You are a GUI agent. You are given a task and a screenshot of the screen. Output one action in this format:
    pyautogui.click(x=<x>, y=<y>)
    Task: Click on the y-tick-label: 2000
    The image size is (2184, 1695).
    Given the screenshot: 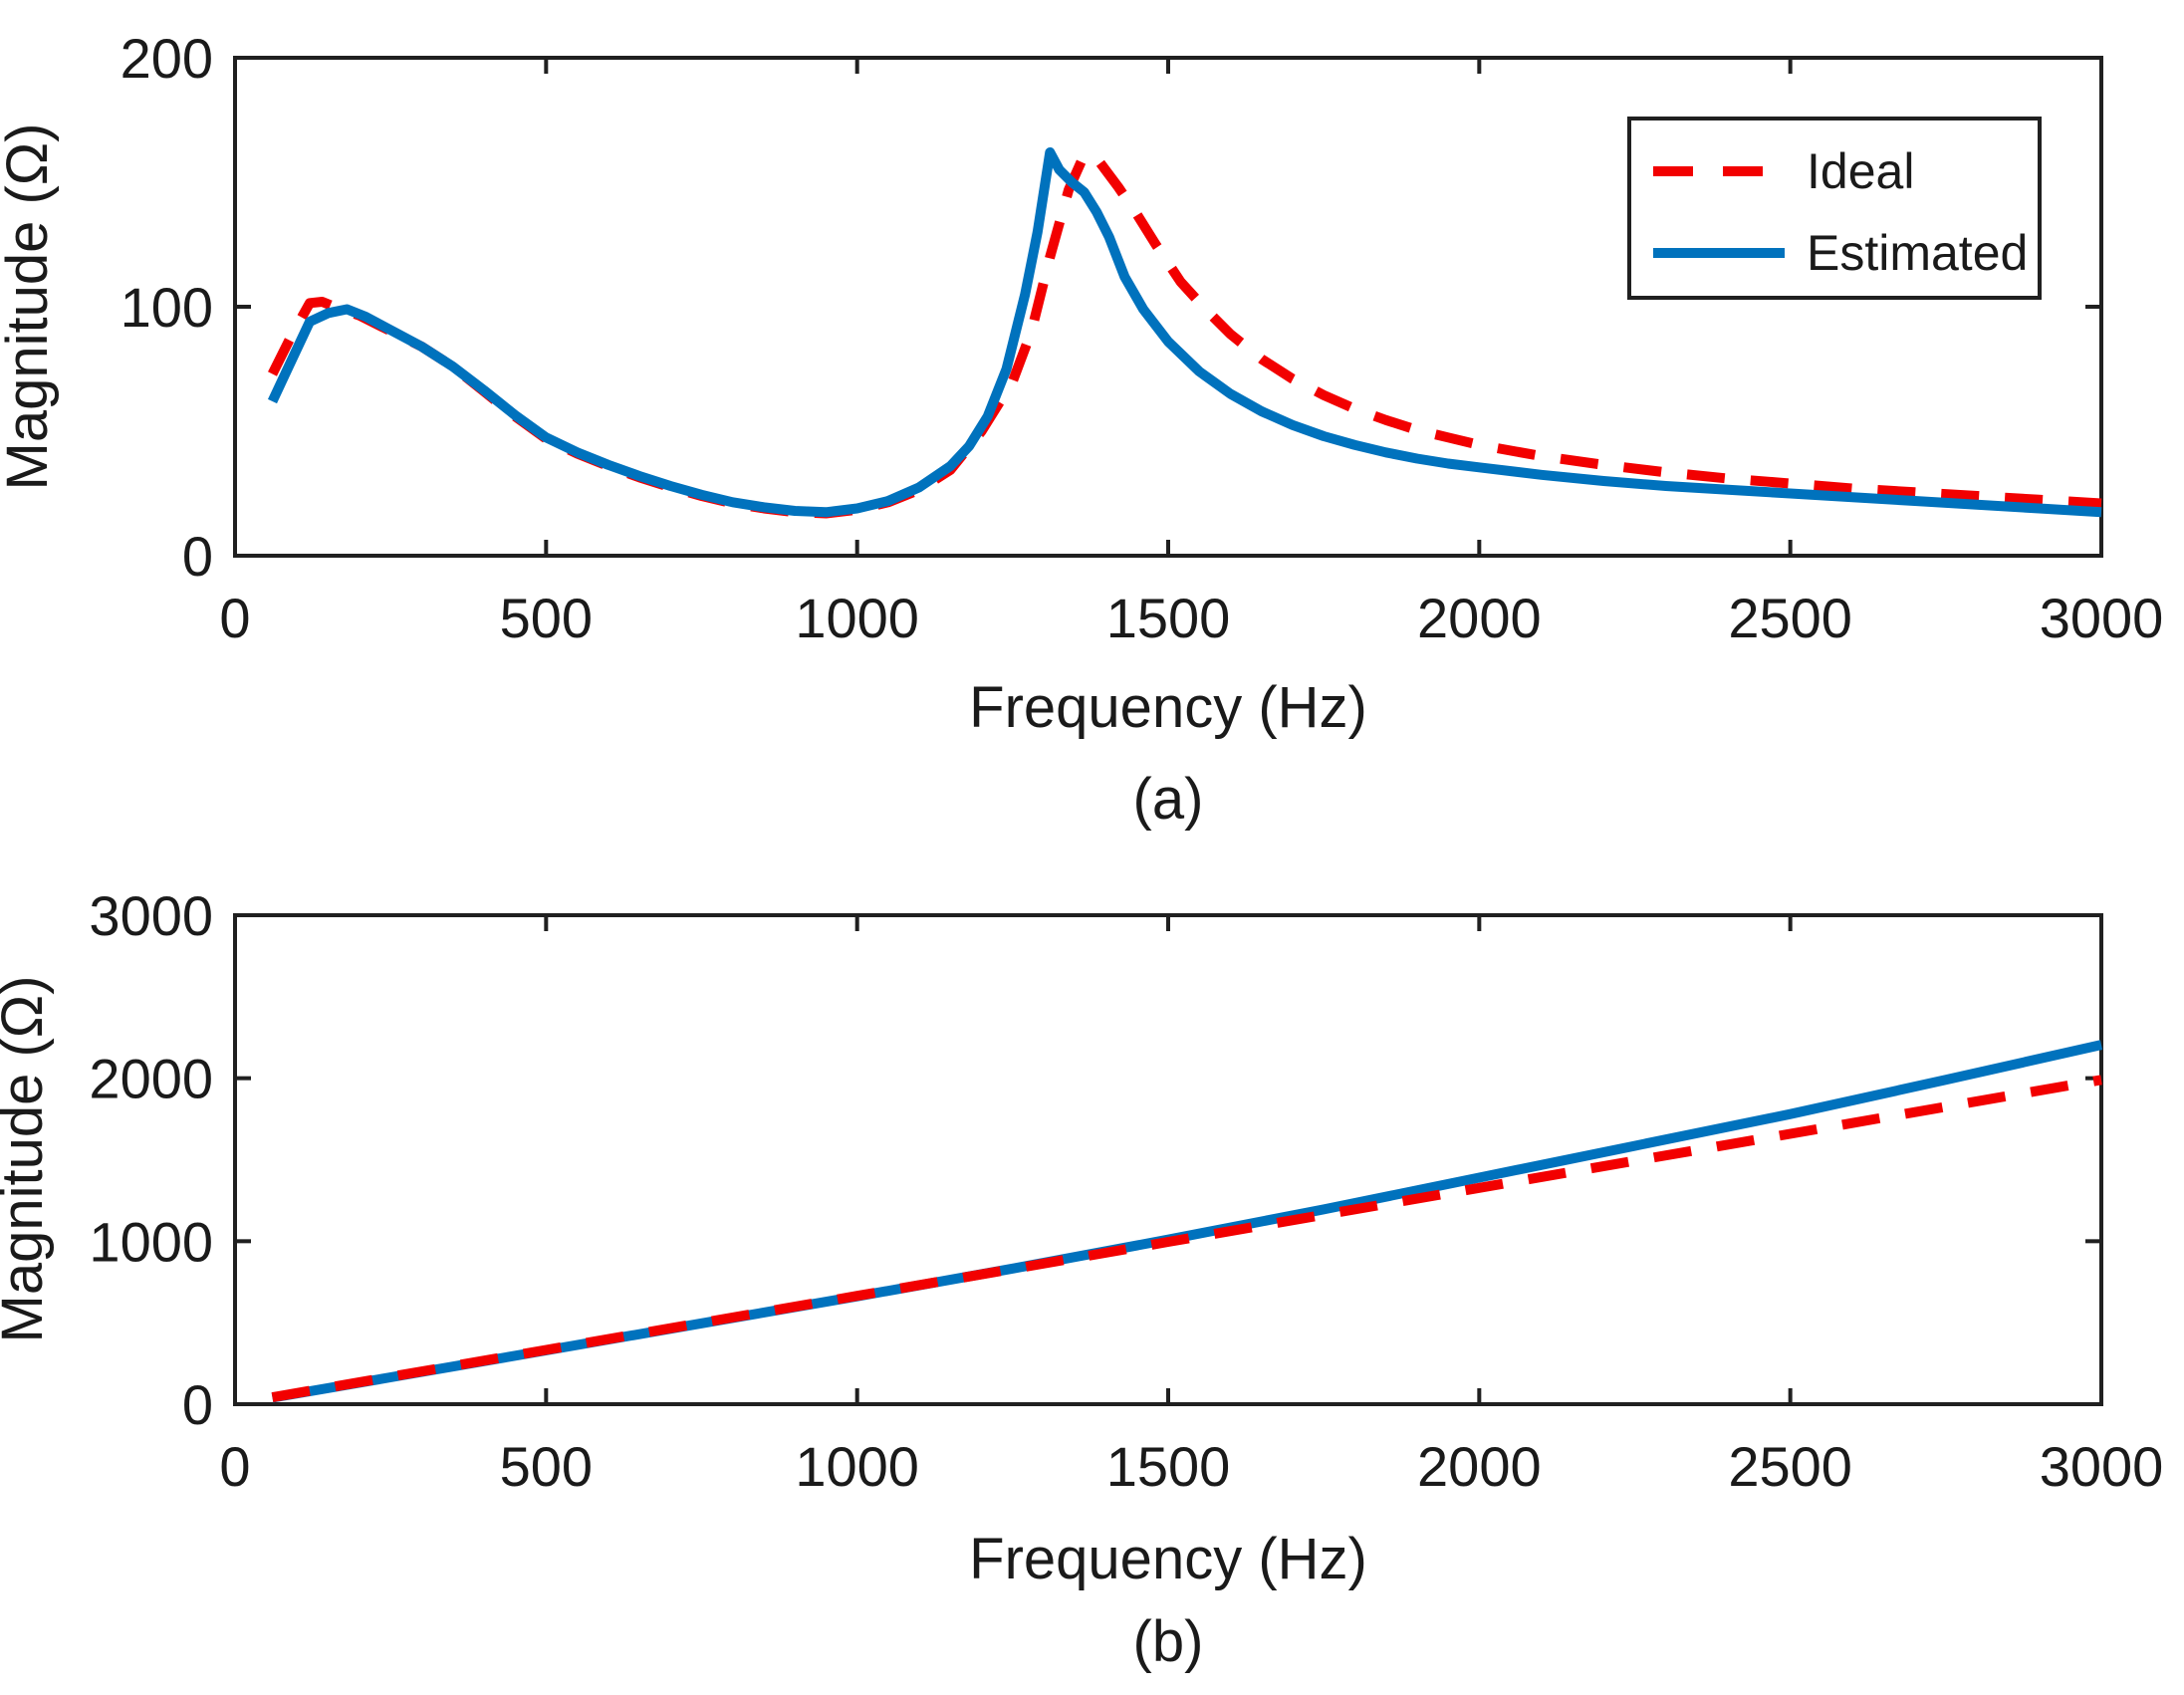 What is the action you would take?
    pyautogui.click(x=151, y=1079)
    